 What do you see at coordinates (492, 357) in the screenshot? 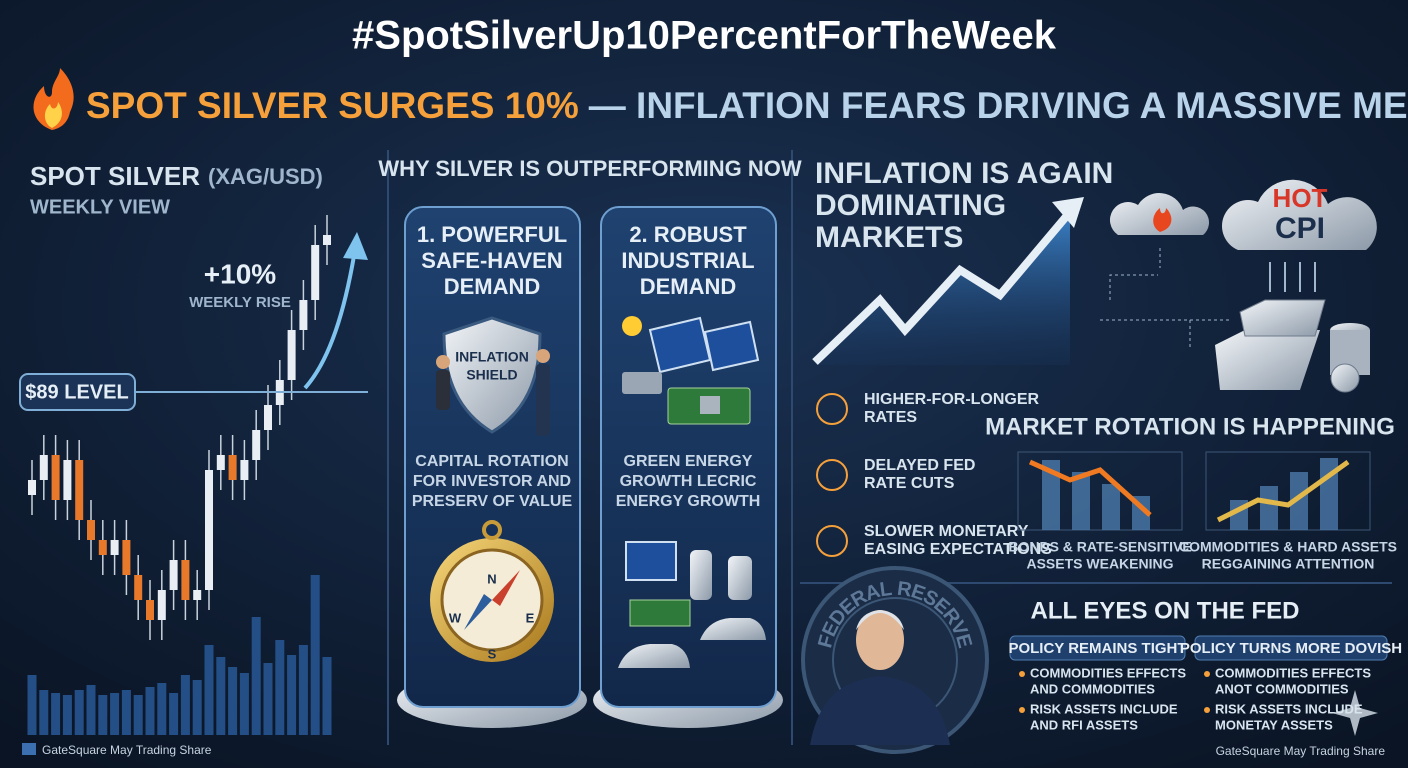
I see `shield-label: INFLATION` at bounding box center [492, 357].